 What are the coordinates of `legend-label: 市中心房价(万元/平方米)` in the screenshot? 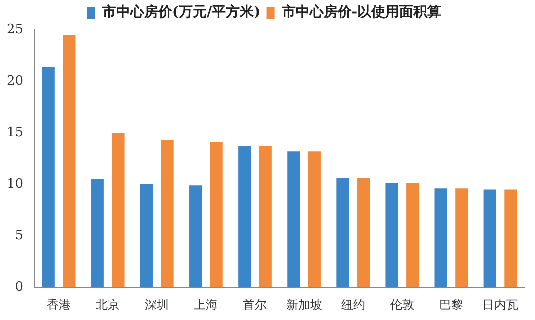 It's located at (181, 12).